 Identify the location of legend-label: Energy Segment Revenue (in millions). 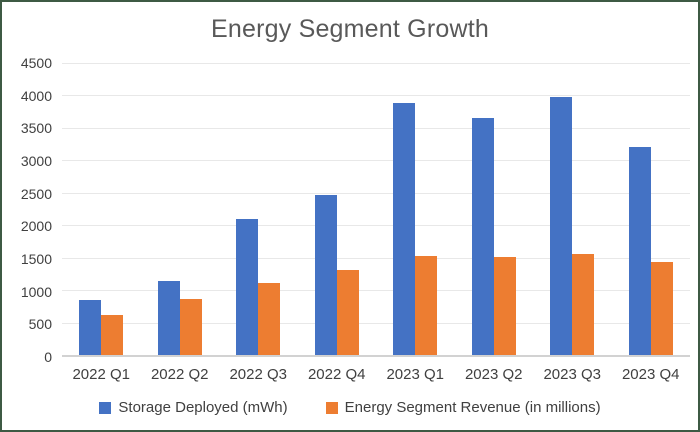
(472, 407).